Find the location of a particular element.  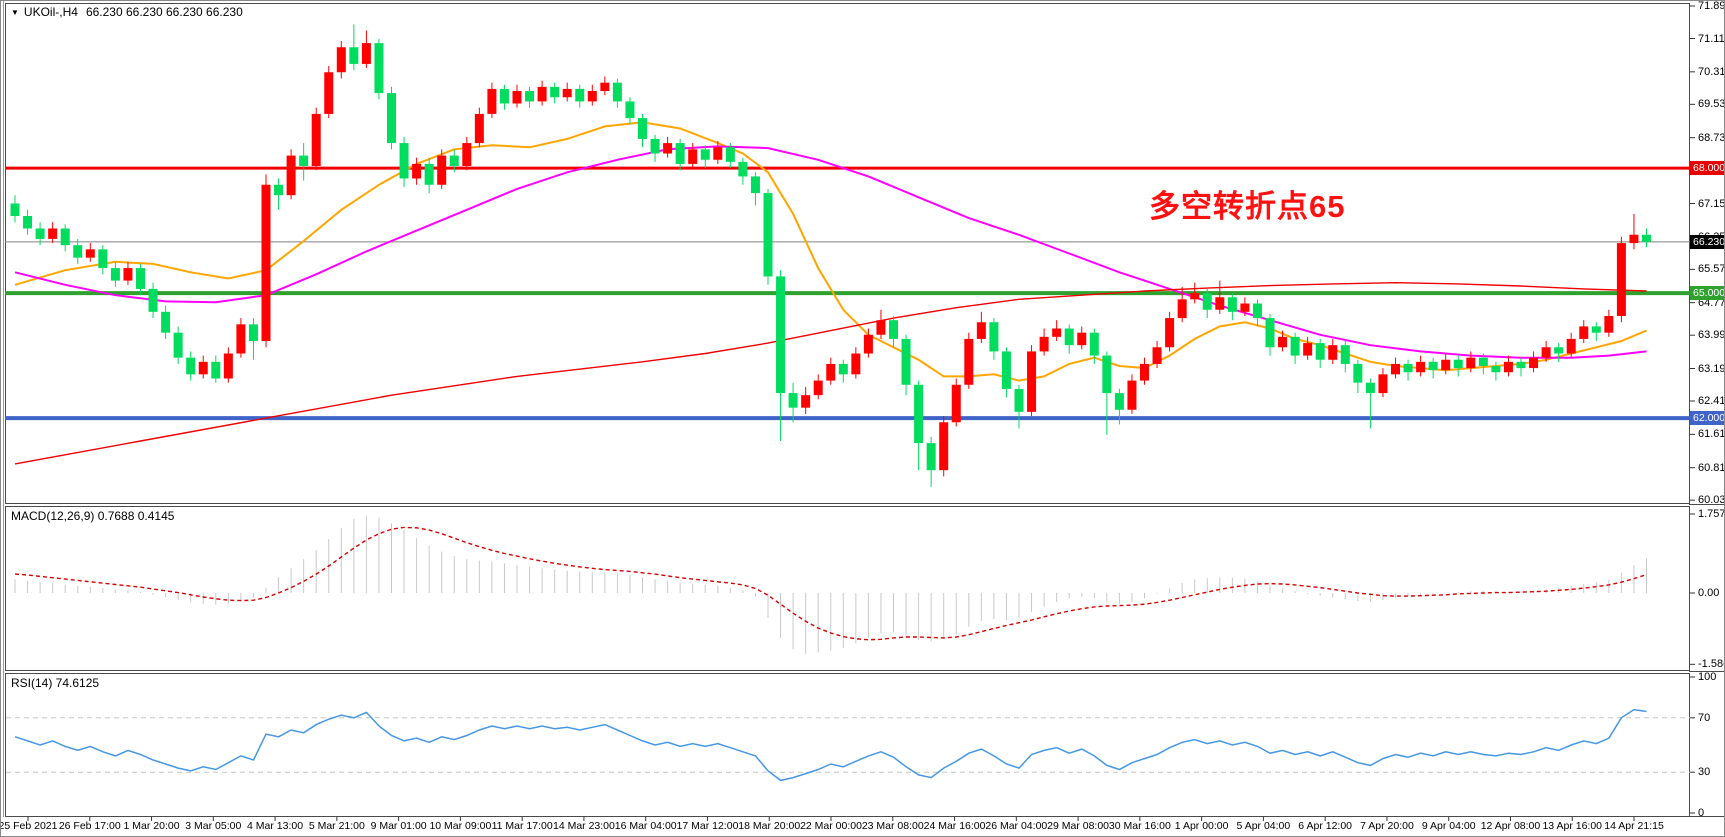

time-axis-label: 9 Apr 04:00 is located at coordinates (1448, 826).